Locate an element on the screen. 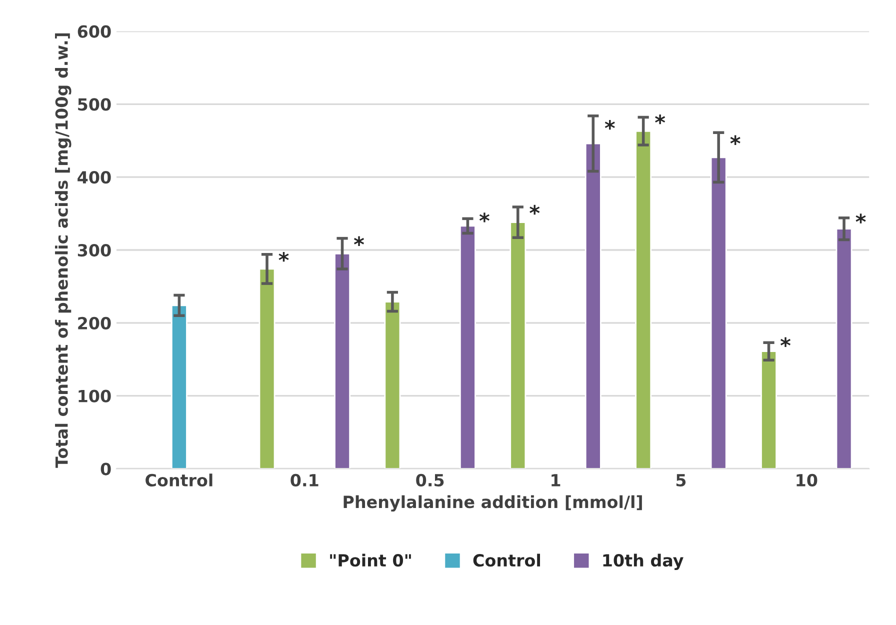  x-tick-label: 1 is located at coordinates (556, 480).